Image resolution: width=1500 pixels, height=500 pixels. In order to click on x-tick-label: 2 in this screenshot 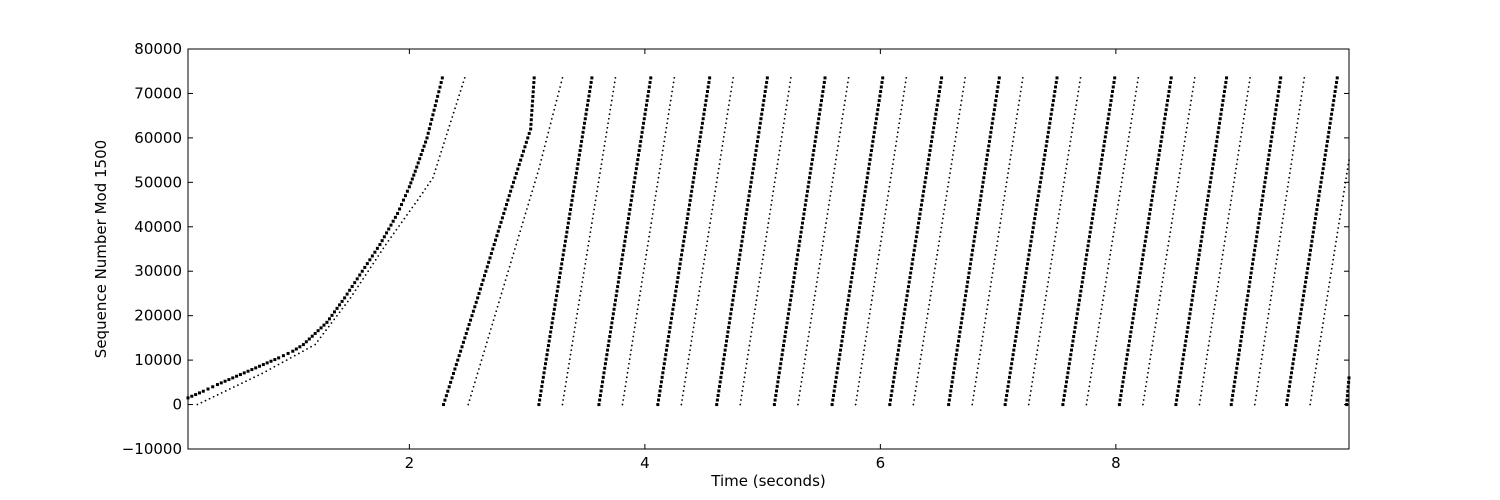, I will do `click(410, 463)`.